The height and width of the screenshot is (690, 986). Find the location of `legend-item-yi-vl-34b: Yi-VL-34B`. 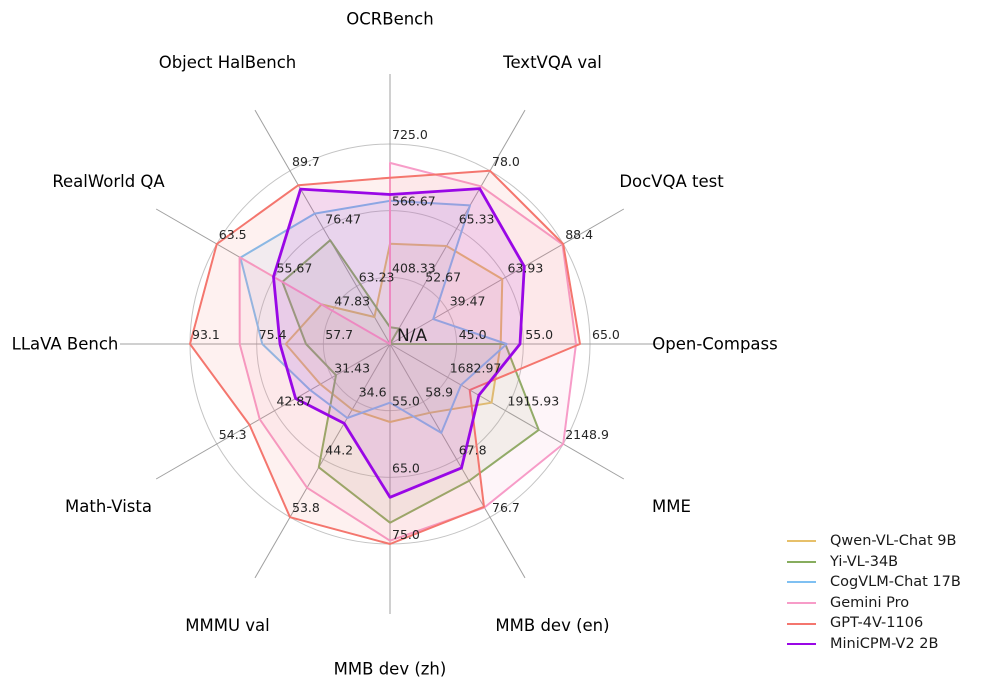

legend-item-yi-vl-34b: Yi-VL-34B is located at coordinates (874, 562).